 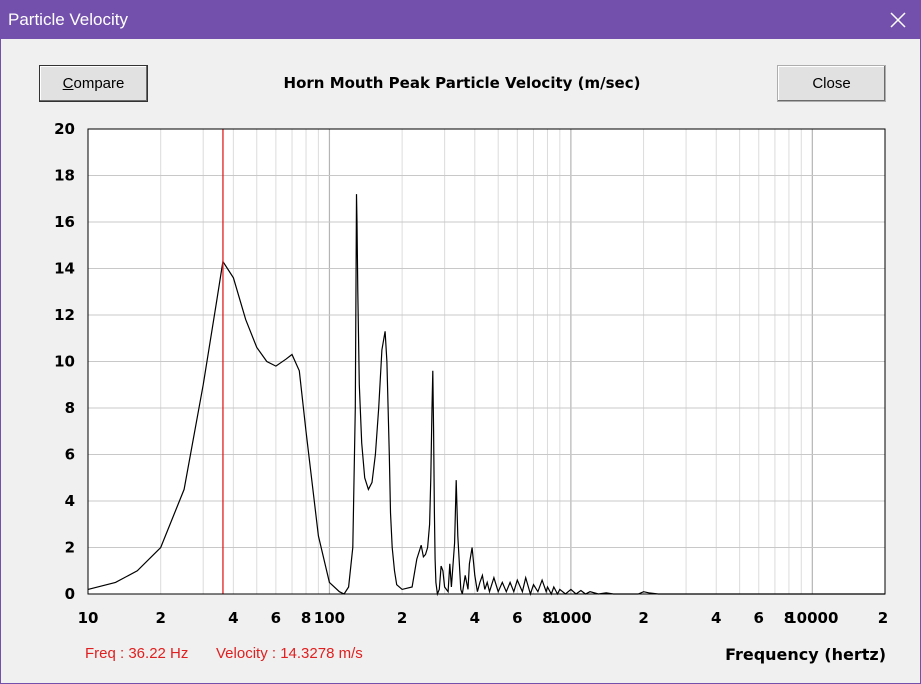 I want to click on y-tick-label: 8, so click(x=70, y=408).